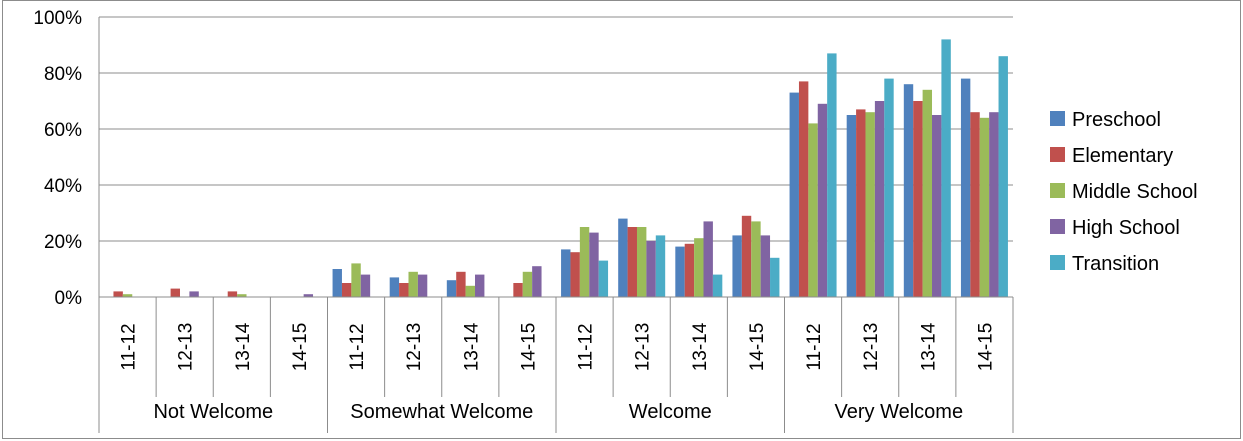  Describe the element at coordinates (63, 186) in the screenshot. I see `y-tick-label: 40%` at that location.